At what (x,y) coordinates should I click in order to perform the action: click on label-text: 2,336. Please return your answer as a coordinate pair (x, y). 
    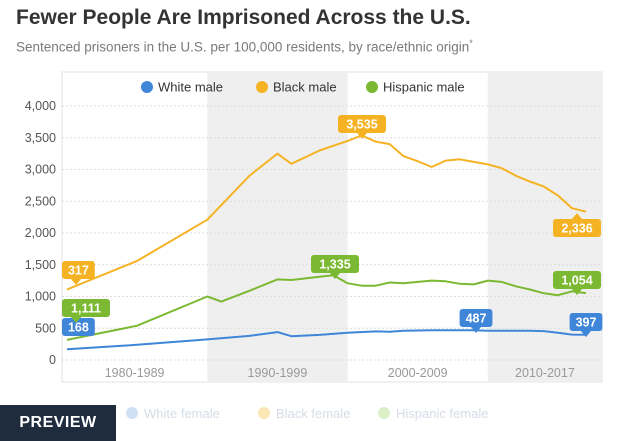
    Looking at the image, I should click on (576, 229).